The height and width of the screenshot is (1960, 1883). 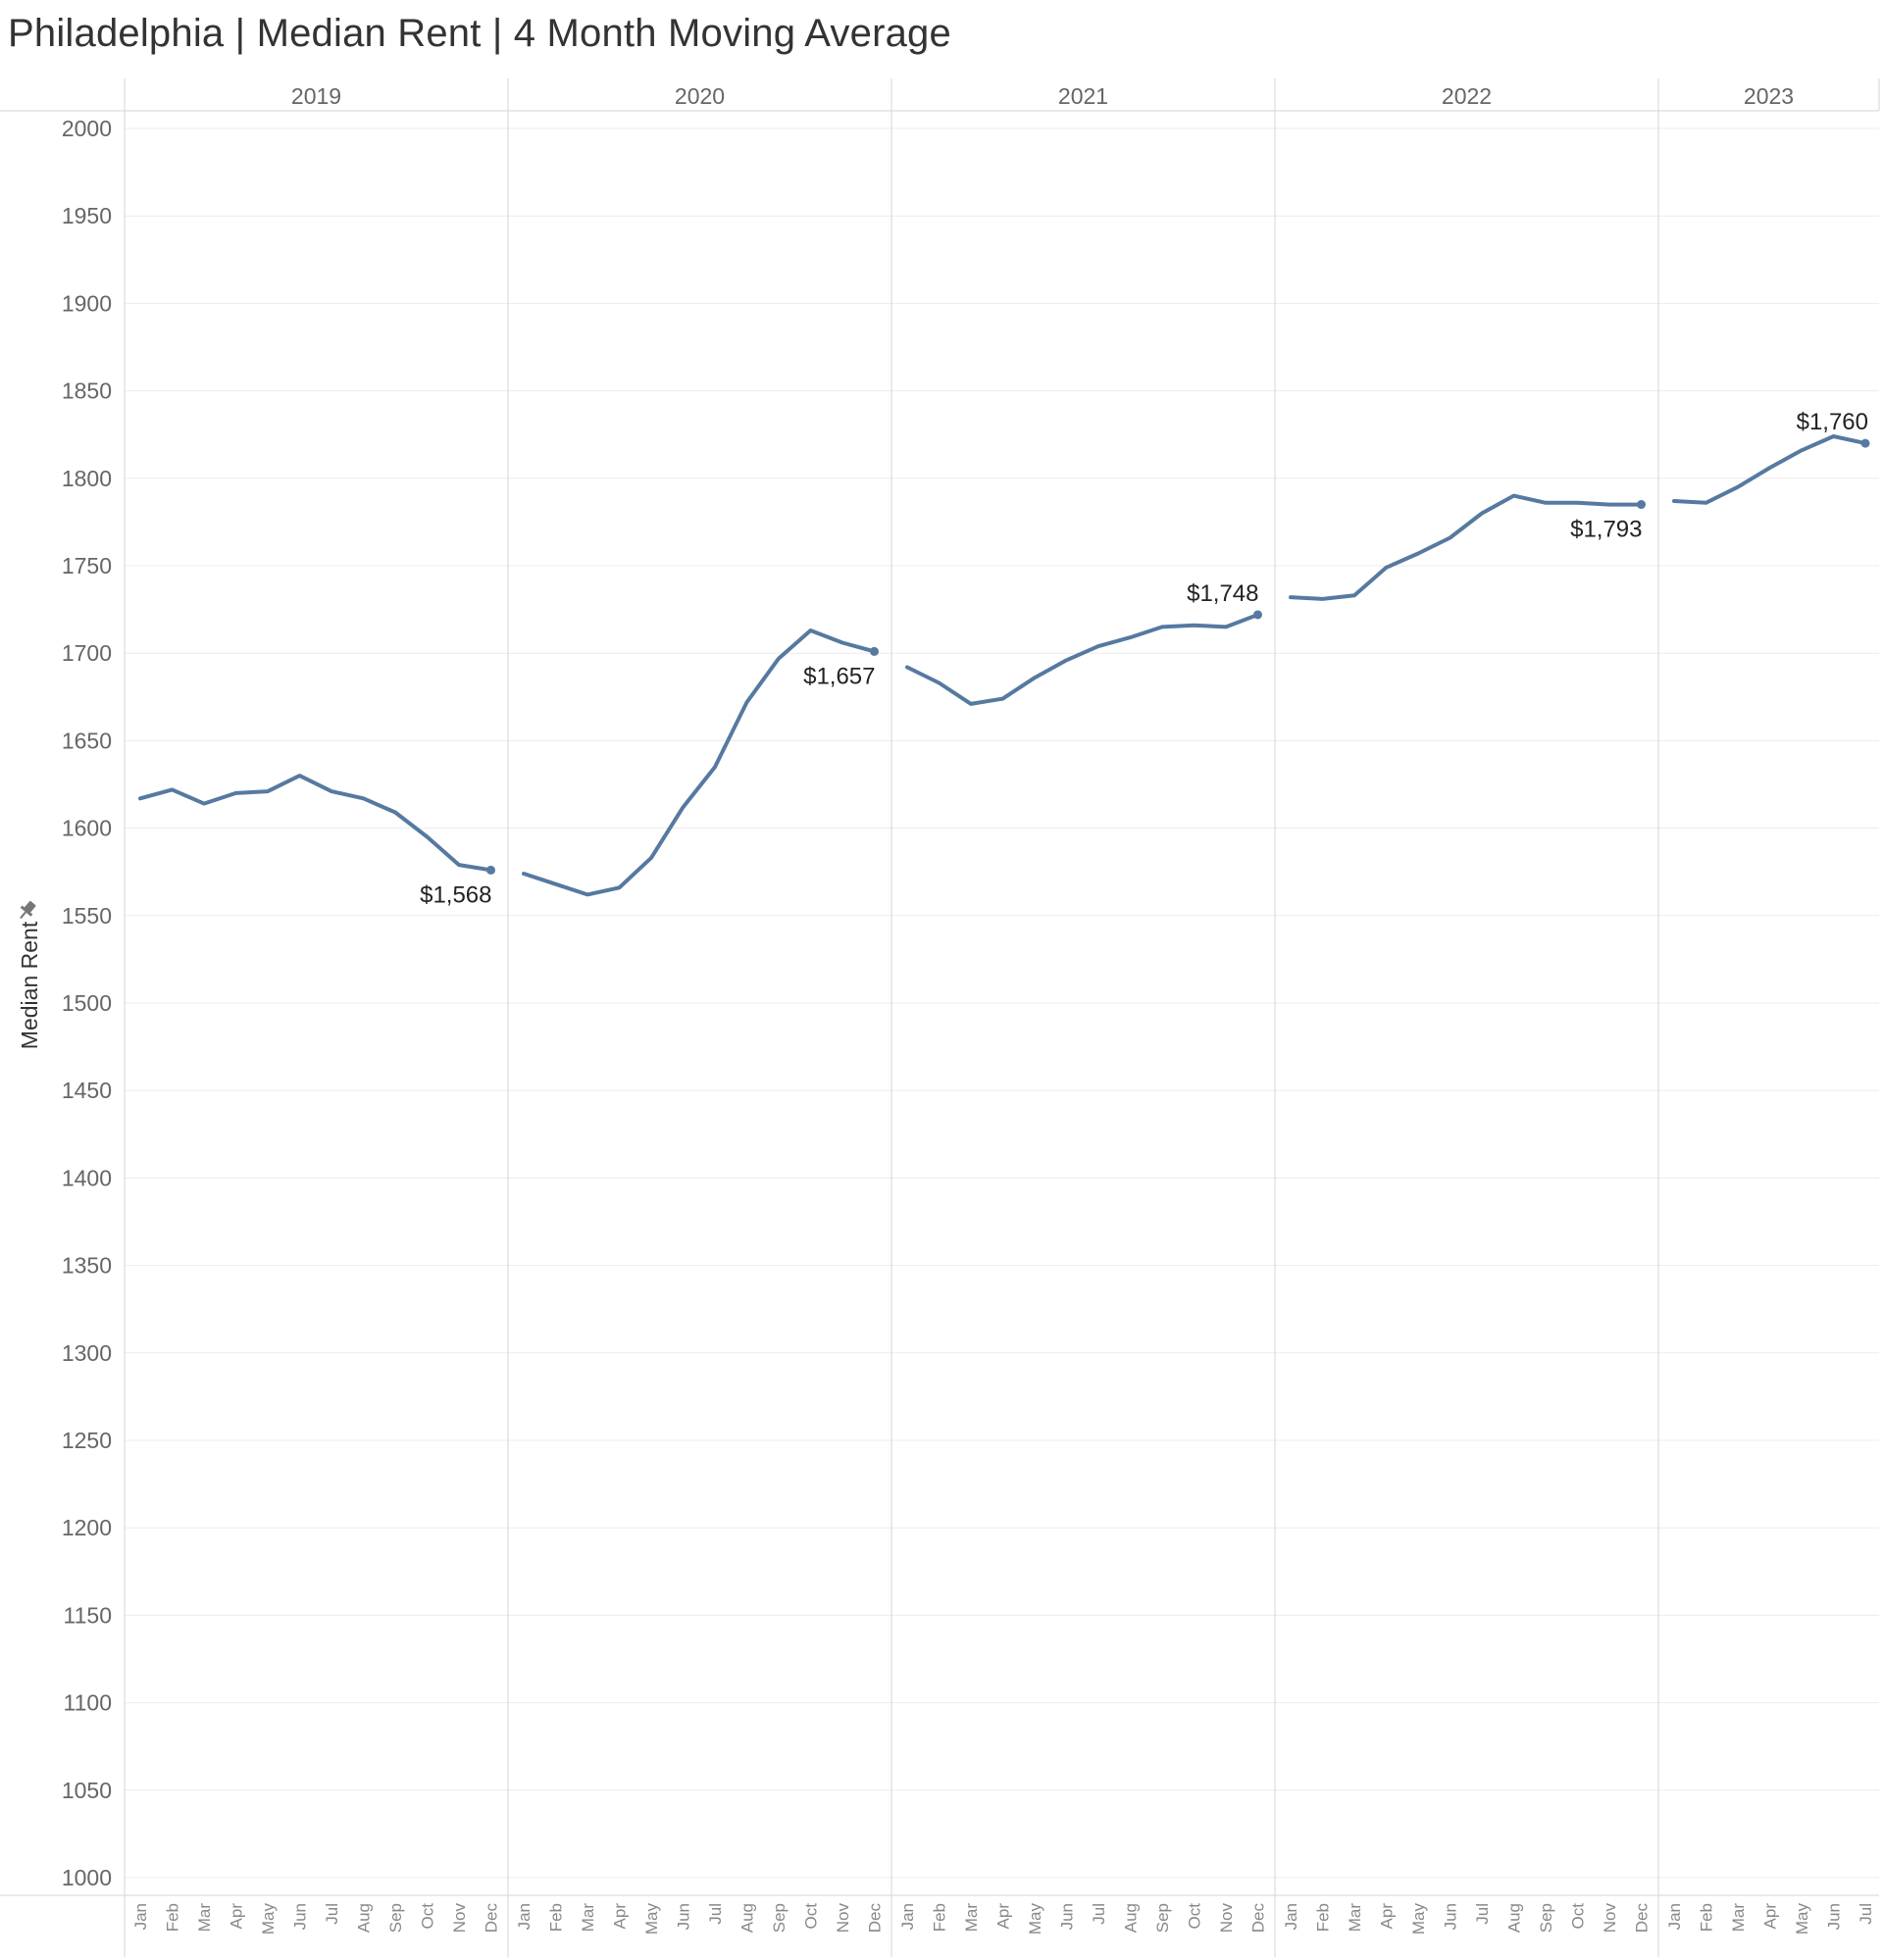 What do you see at coordinates (1606, 530) in the screenshot?
I see `data-label: $1,793` at bounding box center [1606, 530].